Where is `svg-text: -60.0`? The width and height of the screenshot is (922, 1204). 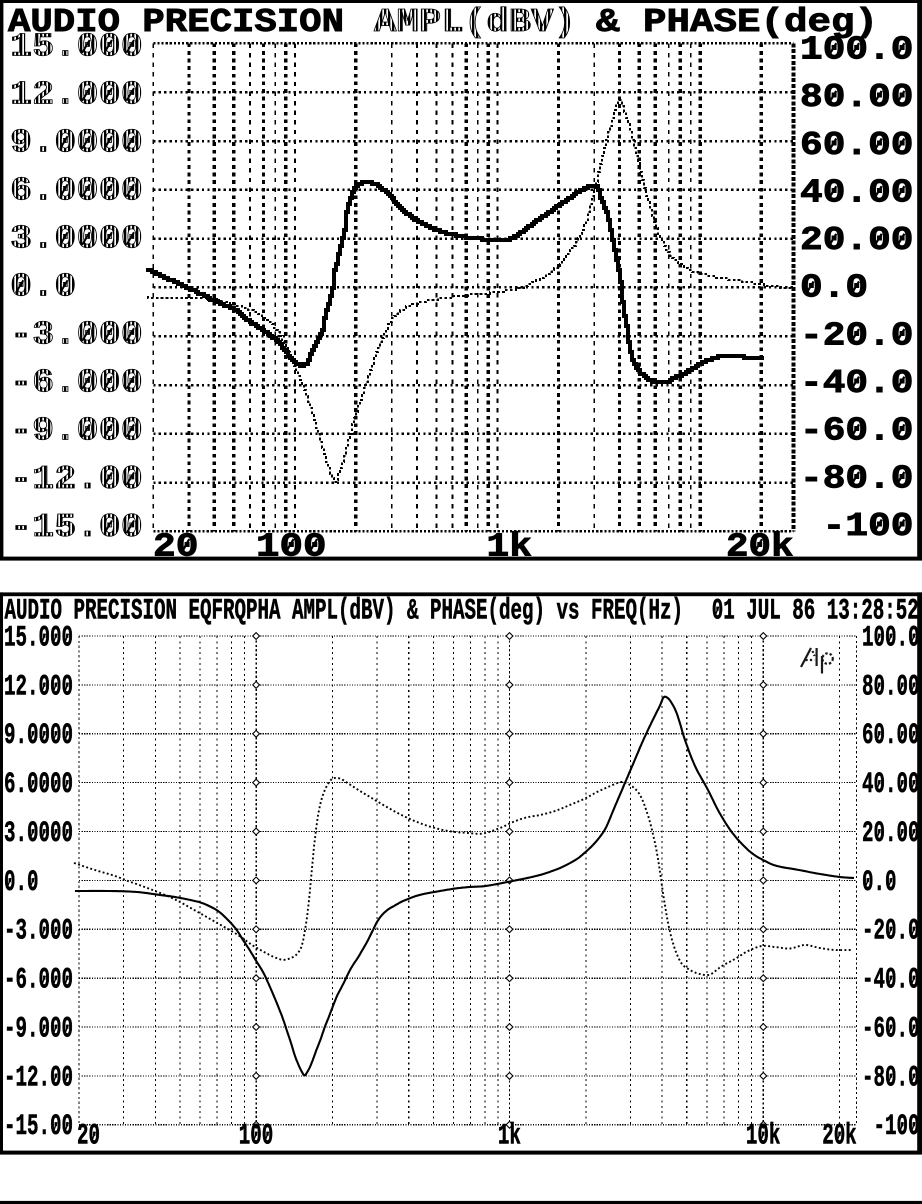
svg-text: -60.0 is located at coordinates (857, 431).